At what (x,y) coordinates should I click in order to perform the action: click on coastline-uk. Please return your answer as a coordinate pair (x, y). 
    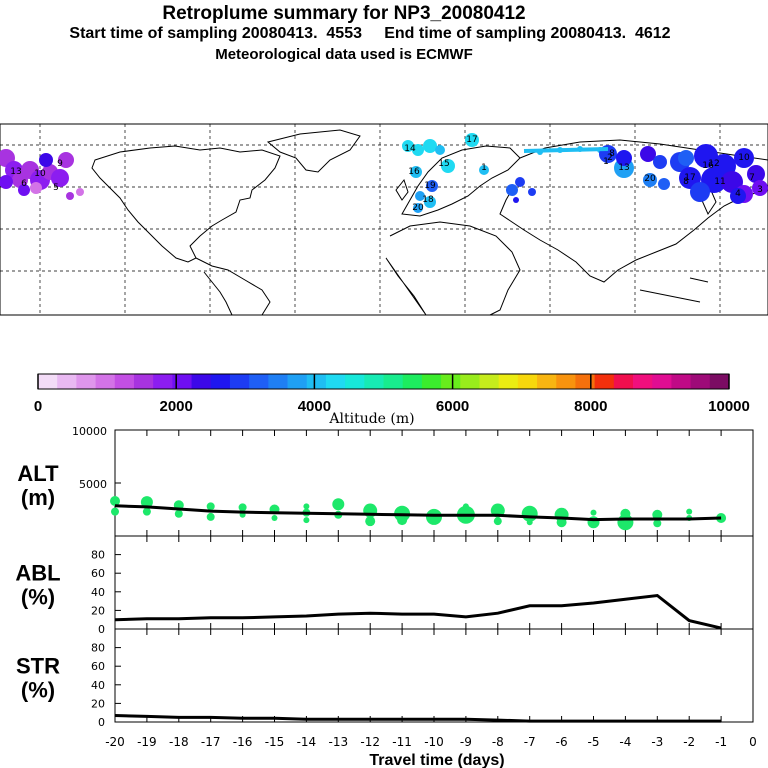
    Looking at the image, I should click on (402, 189).